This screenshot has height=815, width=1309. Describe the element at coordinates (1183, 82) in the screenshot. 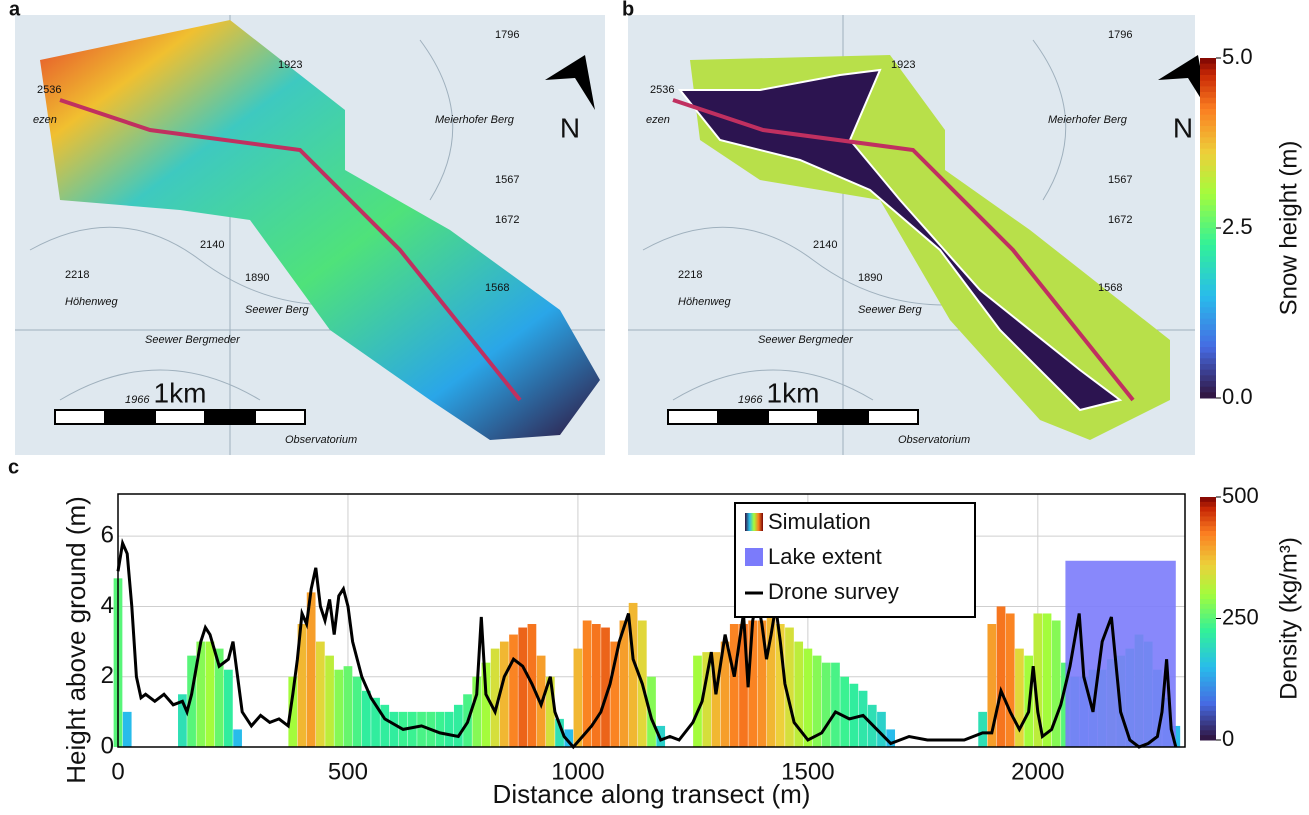

I see `north-arrow` at that location.